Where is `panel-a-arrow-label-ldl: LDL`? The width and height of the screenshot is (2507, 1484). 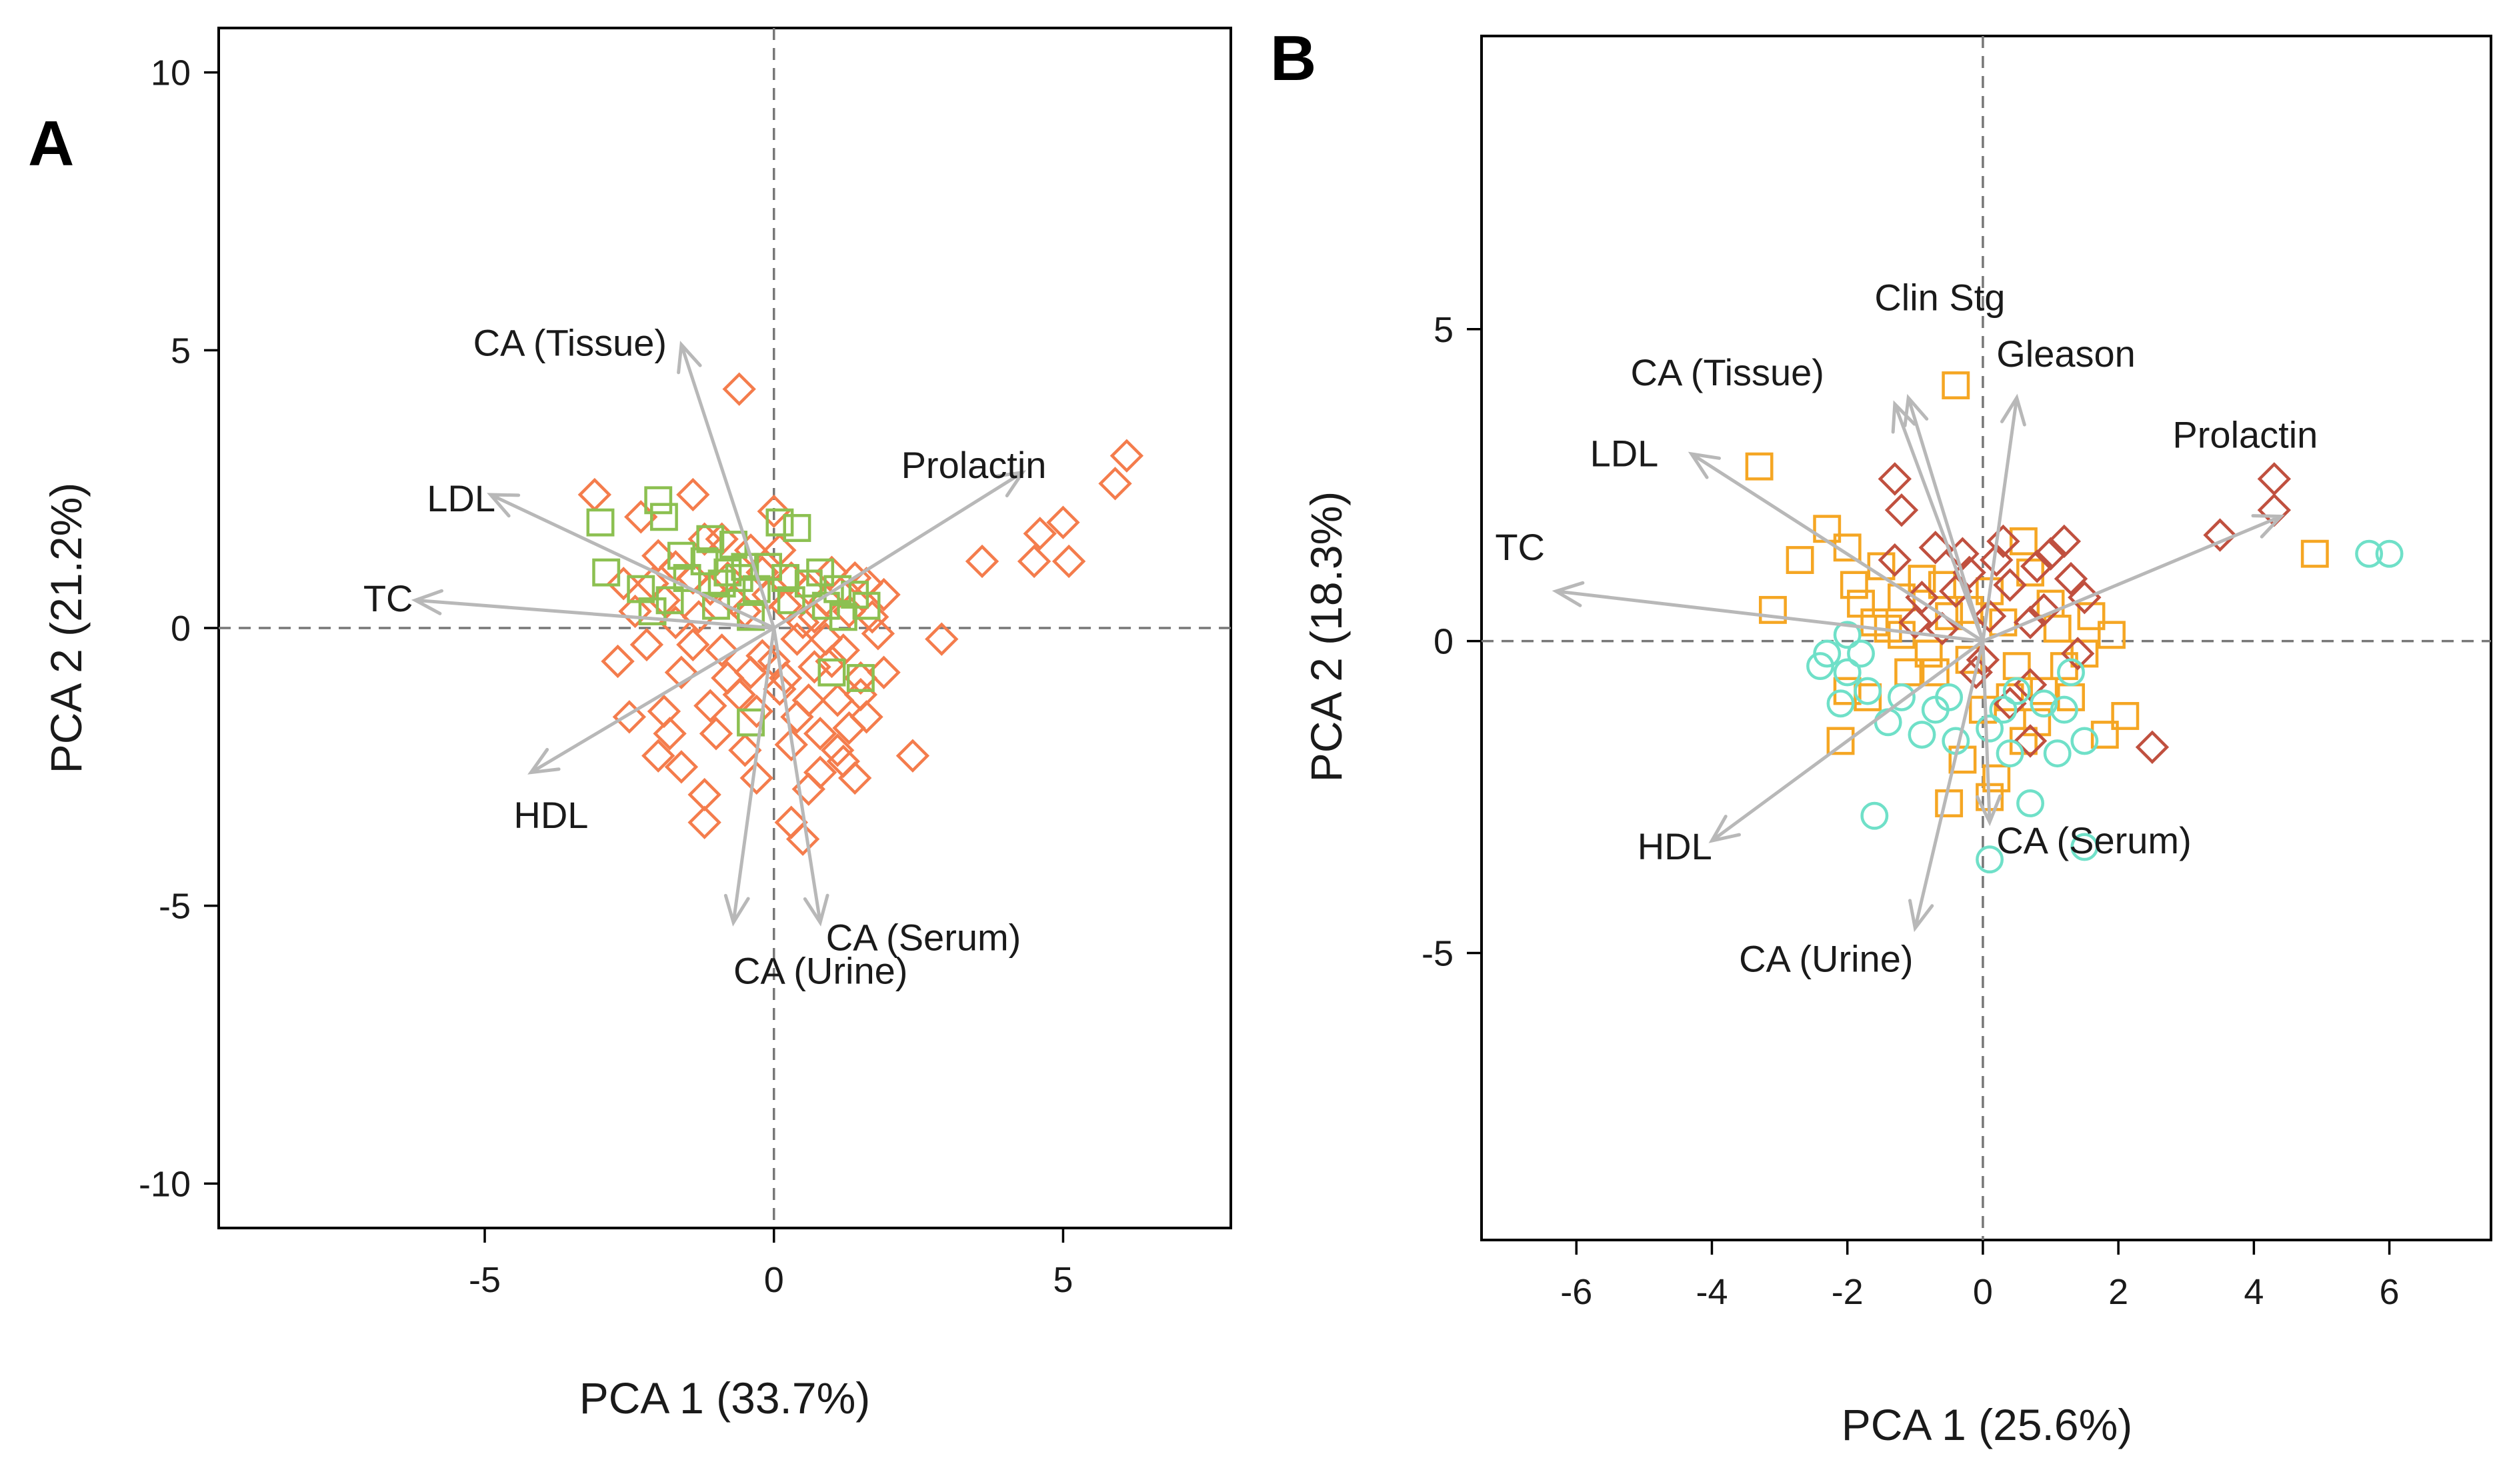 panel-a-arrow-label-ldl: LDL is located at coordinates (461, 498).